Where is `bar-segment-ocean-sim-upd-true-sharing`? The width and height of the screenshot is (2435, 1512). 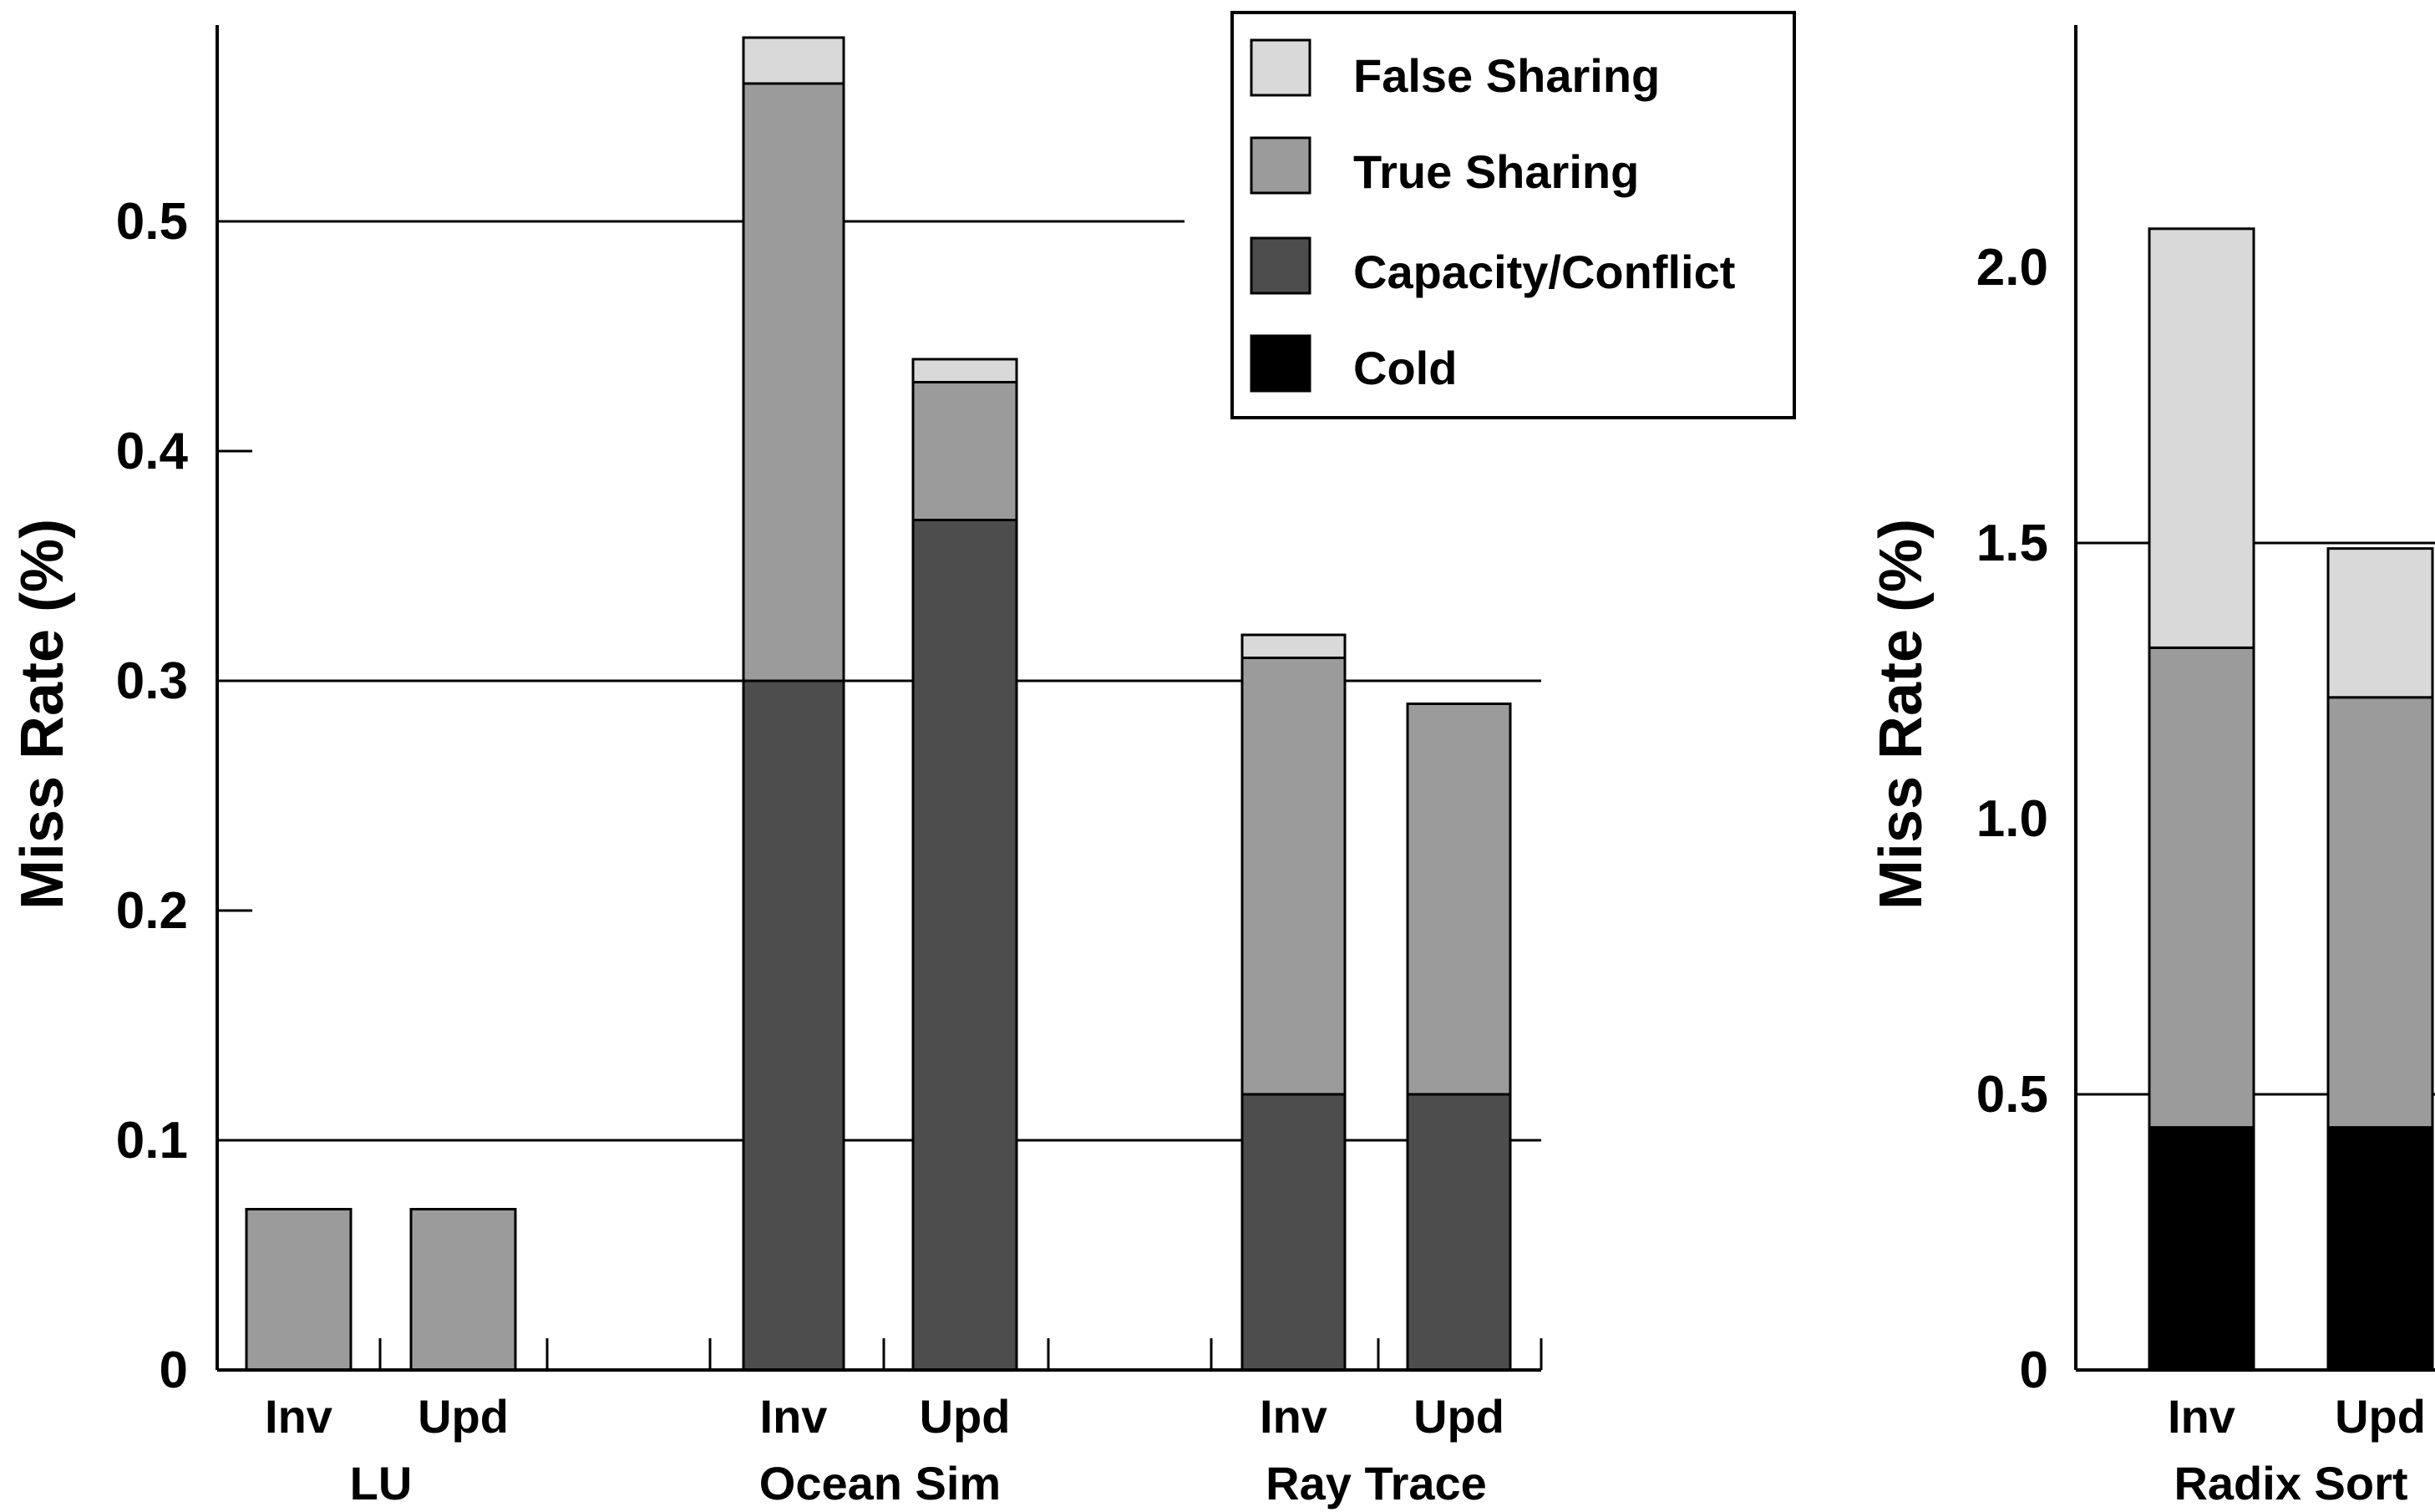
bar-segment-ocean-sim-upd-true-sharing is located at coordinates (965, 451).